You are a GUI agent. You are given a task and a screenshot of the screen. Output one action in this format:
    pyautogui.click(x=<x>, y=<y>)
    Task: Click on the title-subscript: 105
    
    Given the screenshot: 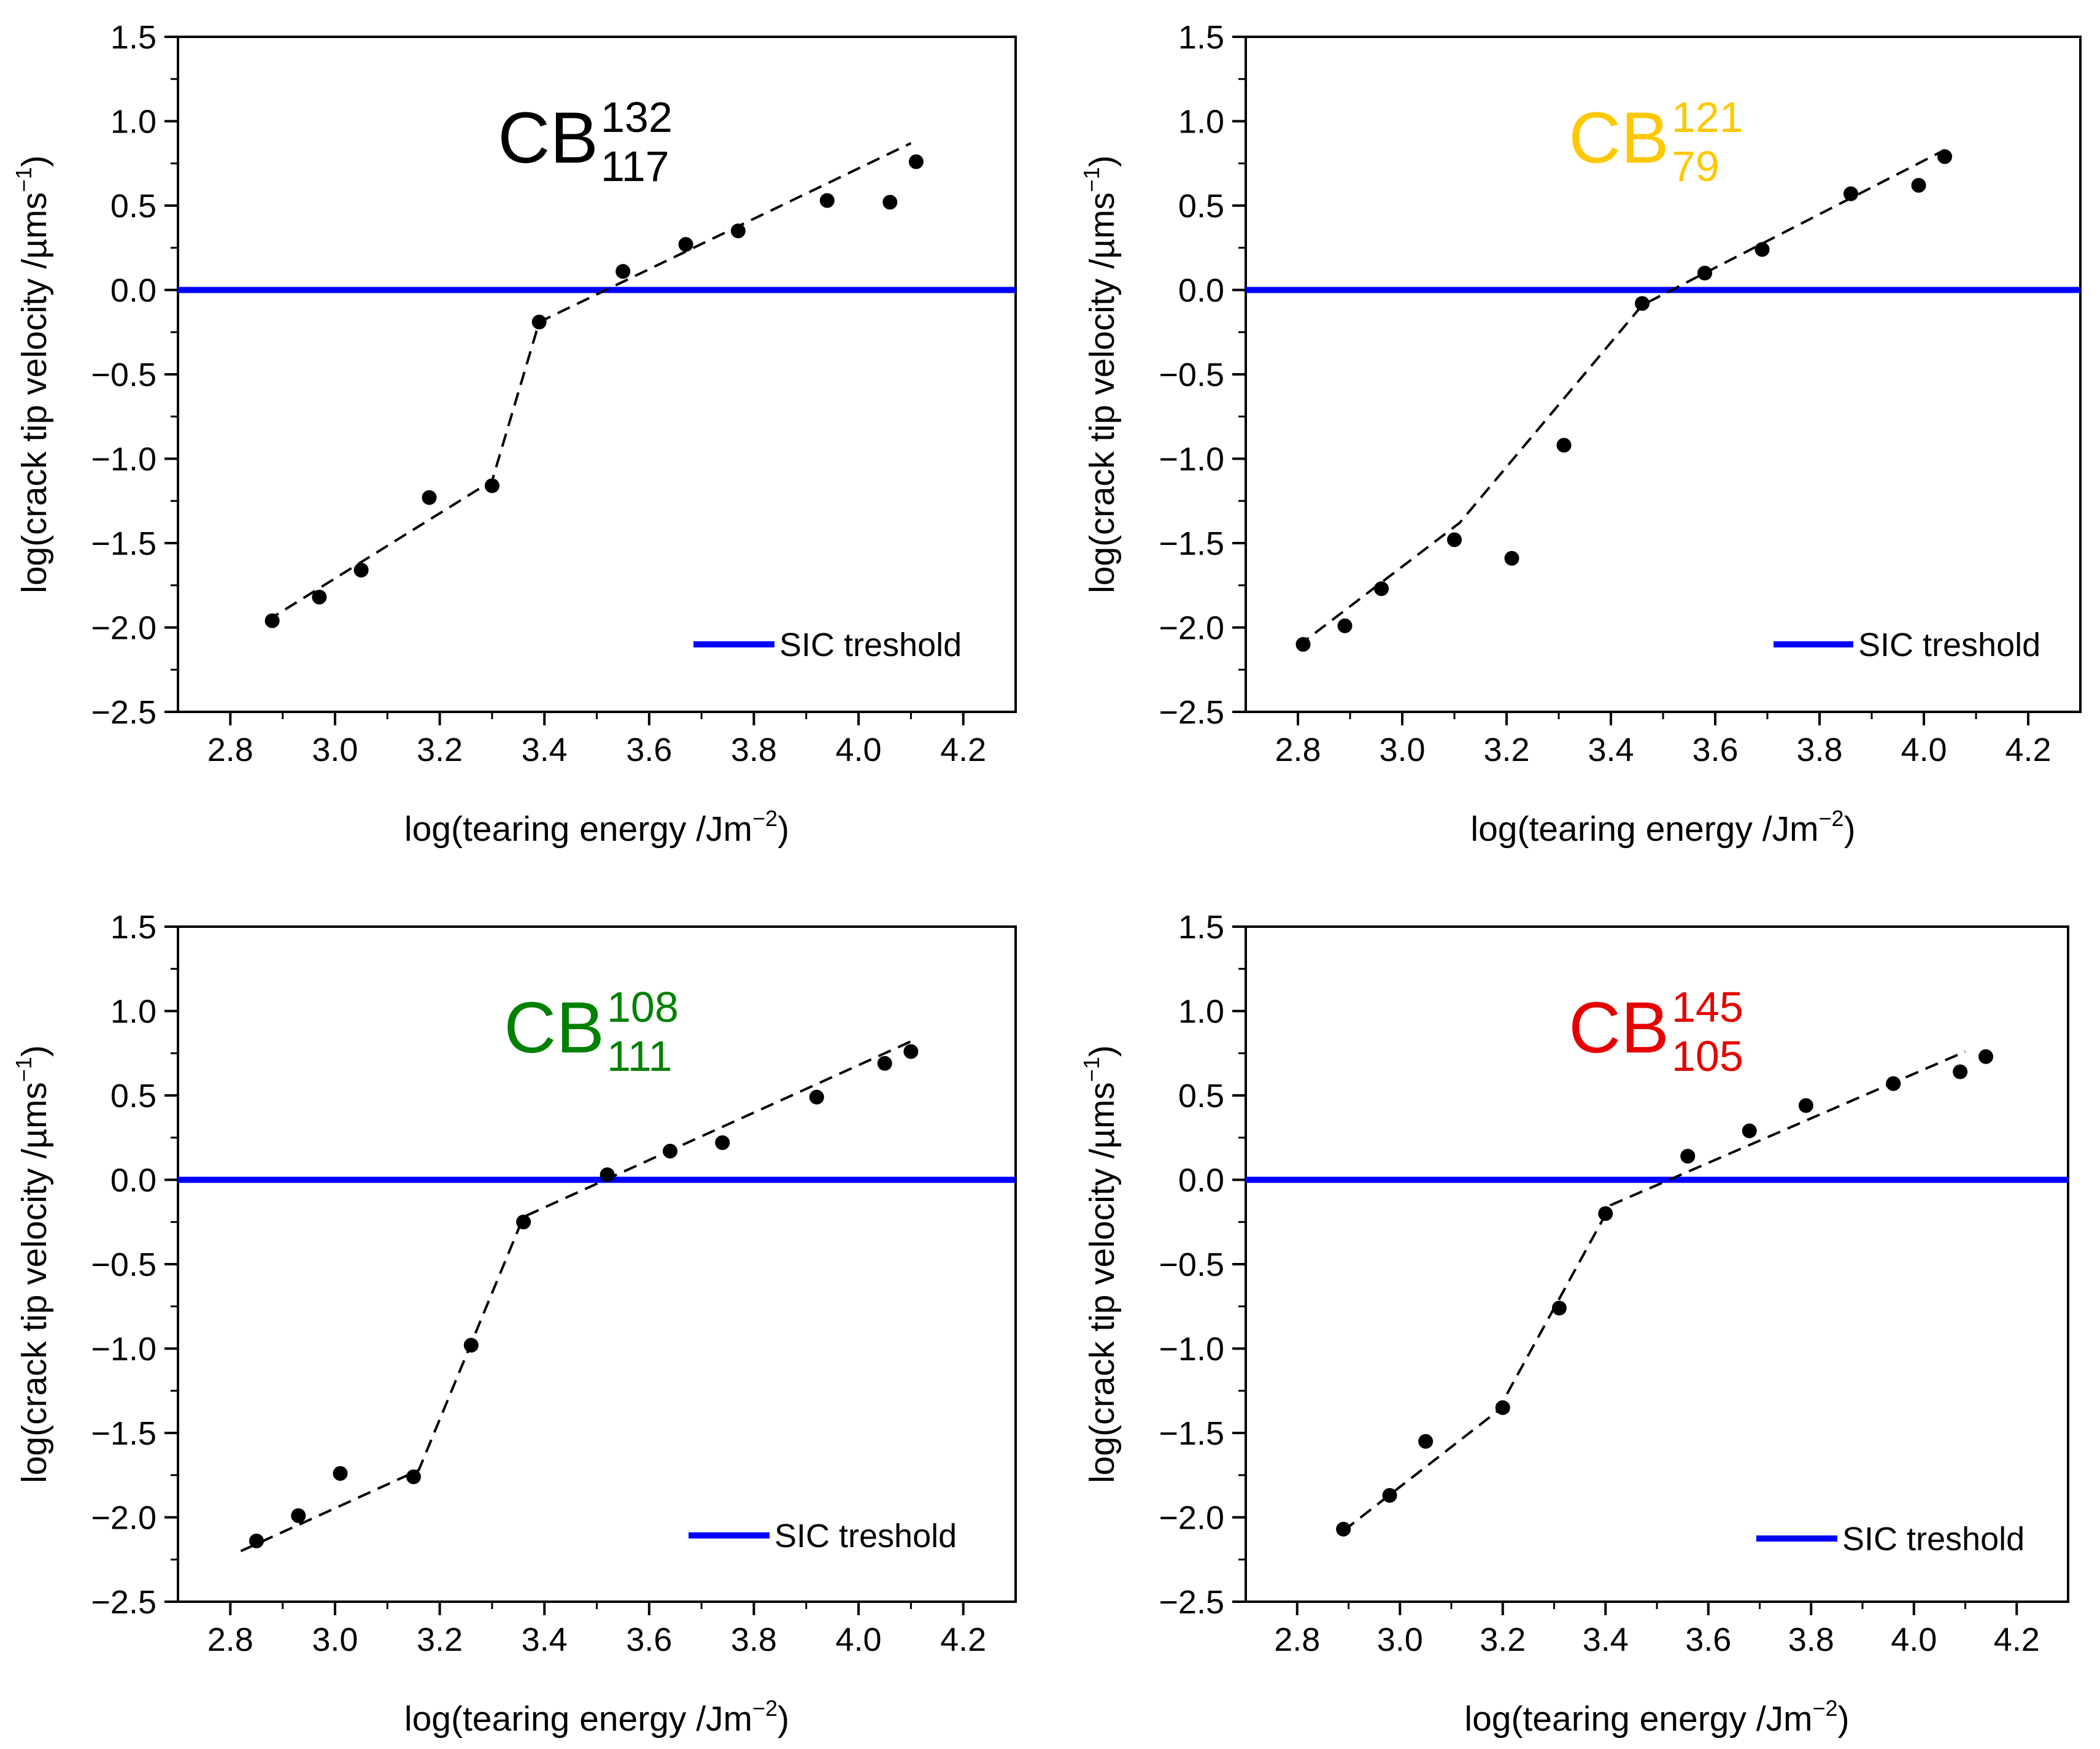 What is the action you would take?
    pyautogui.click(x=1707, y=1056)
    